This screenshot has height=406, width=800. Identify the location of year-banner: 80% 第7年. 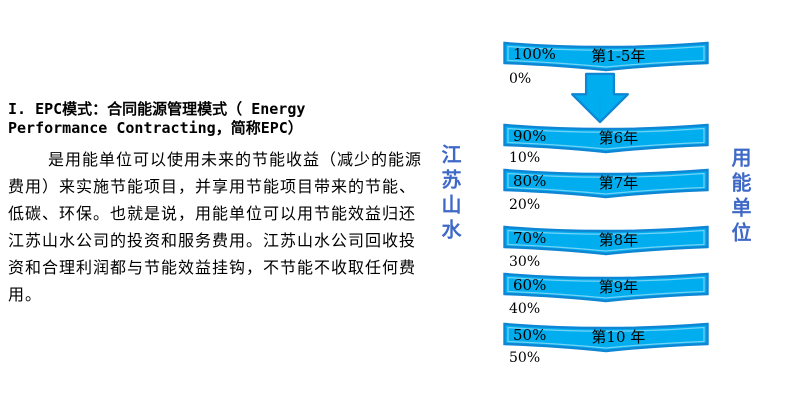
(606, 182).